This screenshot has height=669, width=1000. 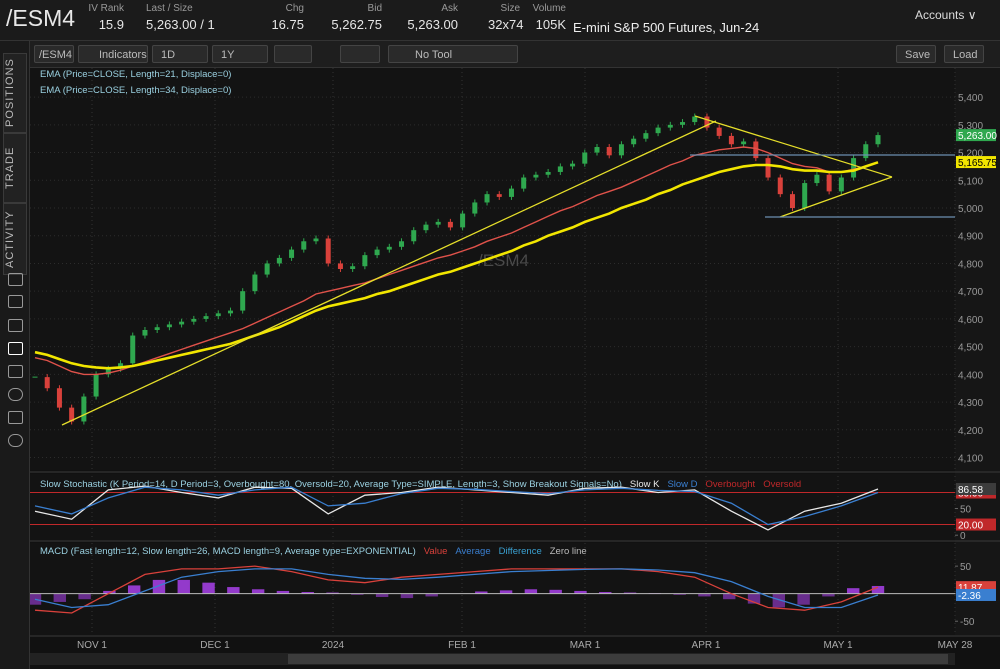 I want to click on quote-field: IV Rank 15.9, so click(x=106, y=17).